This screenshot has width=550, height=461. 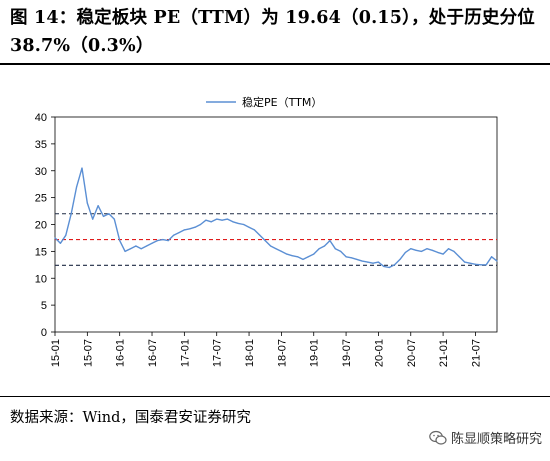 What do you see at coordinates (275, 396) in the screenshot?
I see `source-rule` at bounding box center [275, 396].